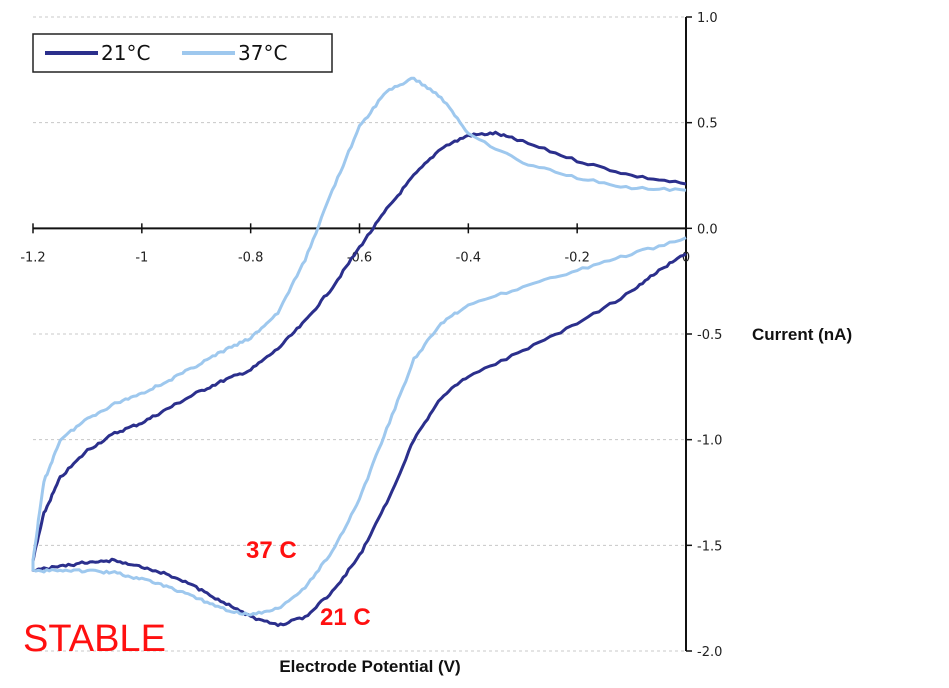 This screenshot has width=949, height=688. I want to click on annotation-21c: 21 C, so click(345, 617).